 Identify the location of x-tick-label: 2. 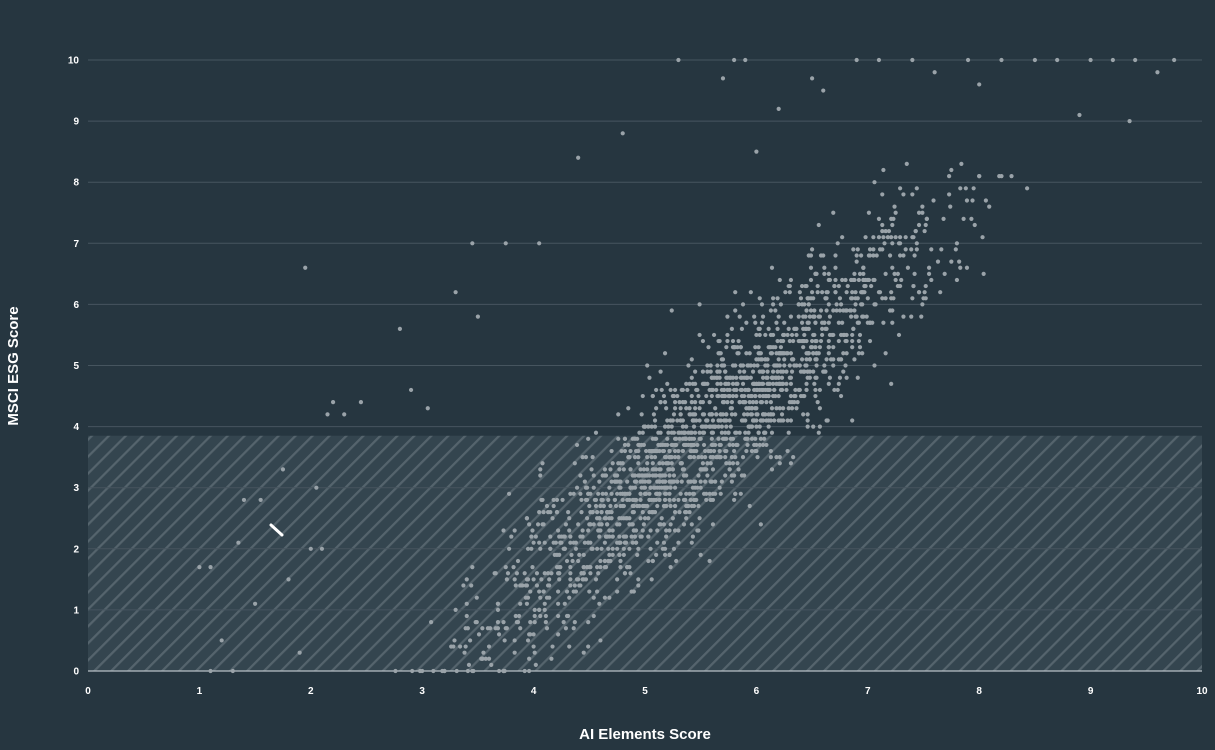
(311, 691).